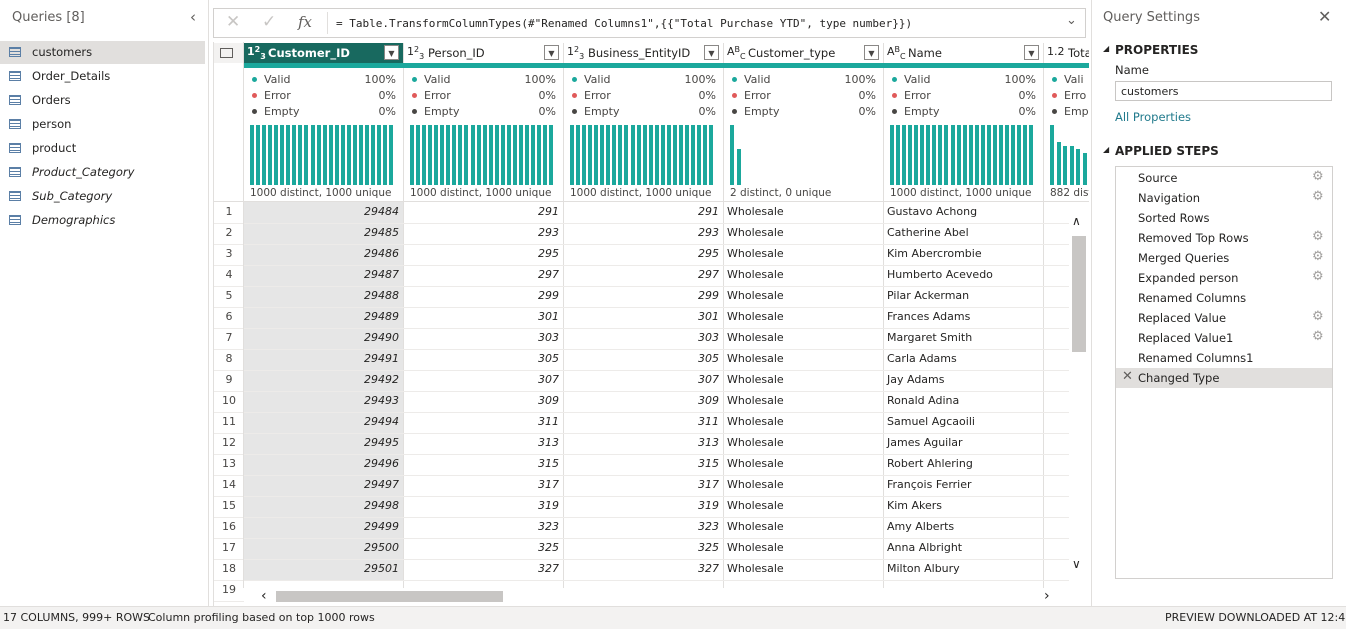 The width and height of the screenshot is (1346, 629). What do you see at coordinates (102, 124) in the screenshot?
I see `query-item: person` at bounding box center [102, 124].